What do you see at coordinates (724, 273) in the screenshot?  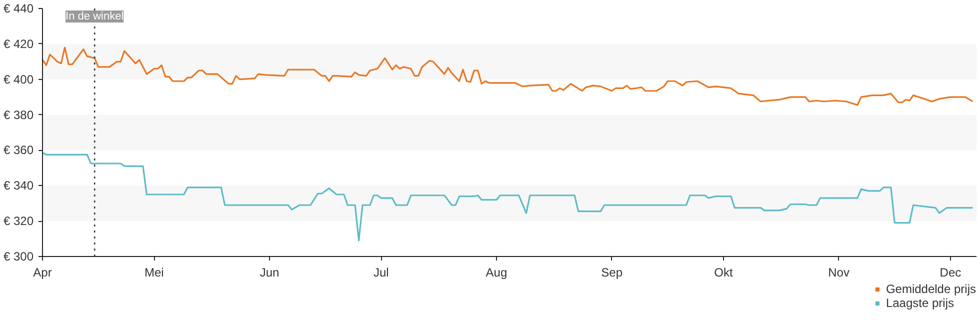 I see `x-tick-label: Okt` at bounding box center [724, 273].